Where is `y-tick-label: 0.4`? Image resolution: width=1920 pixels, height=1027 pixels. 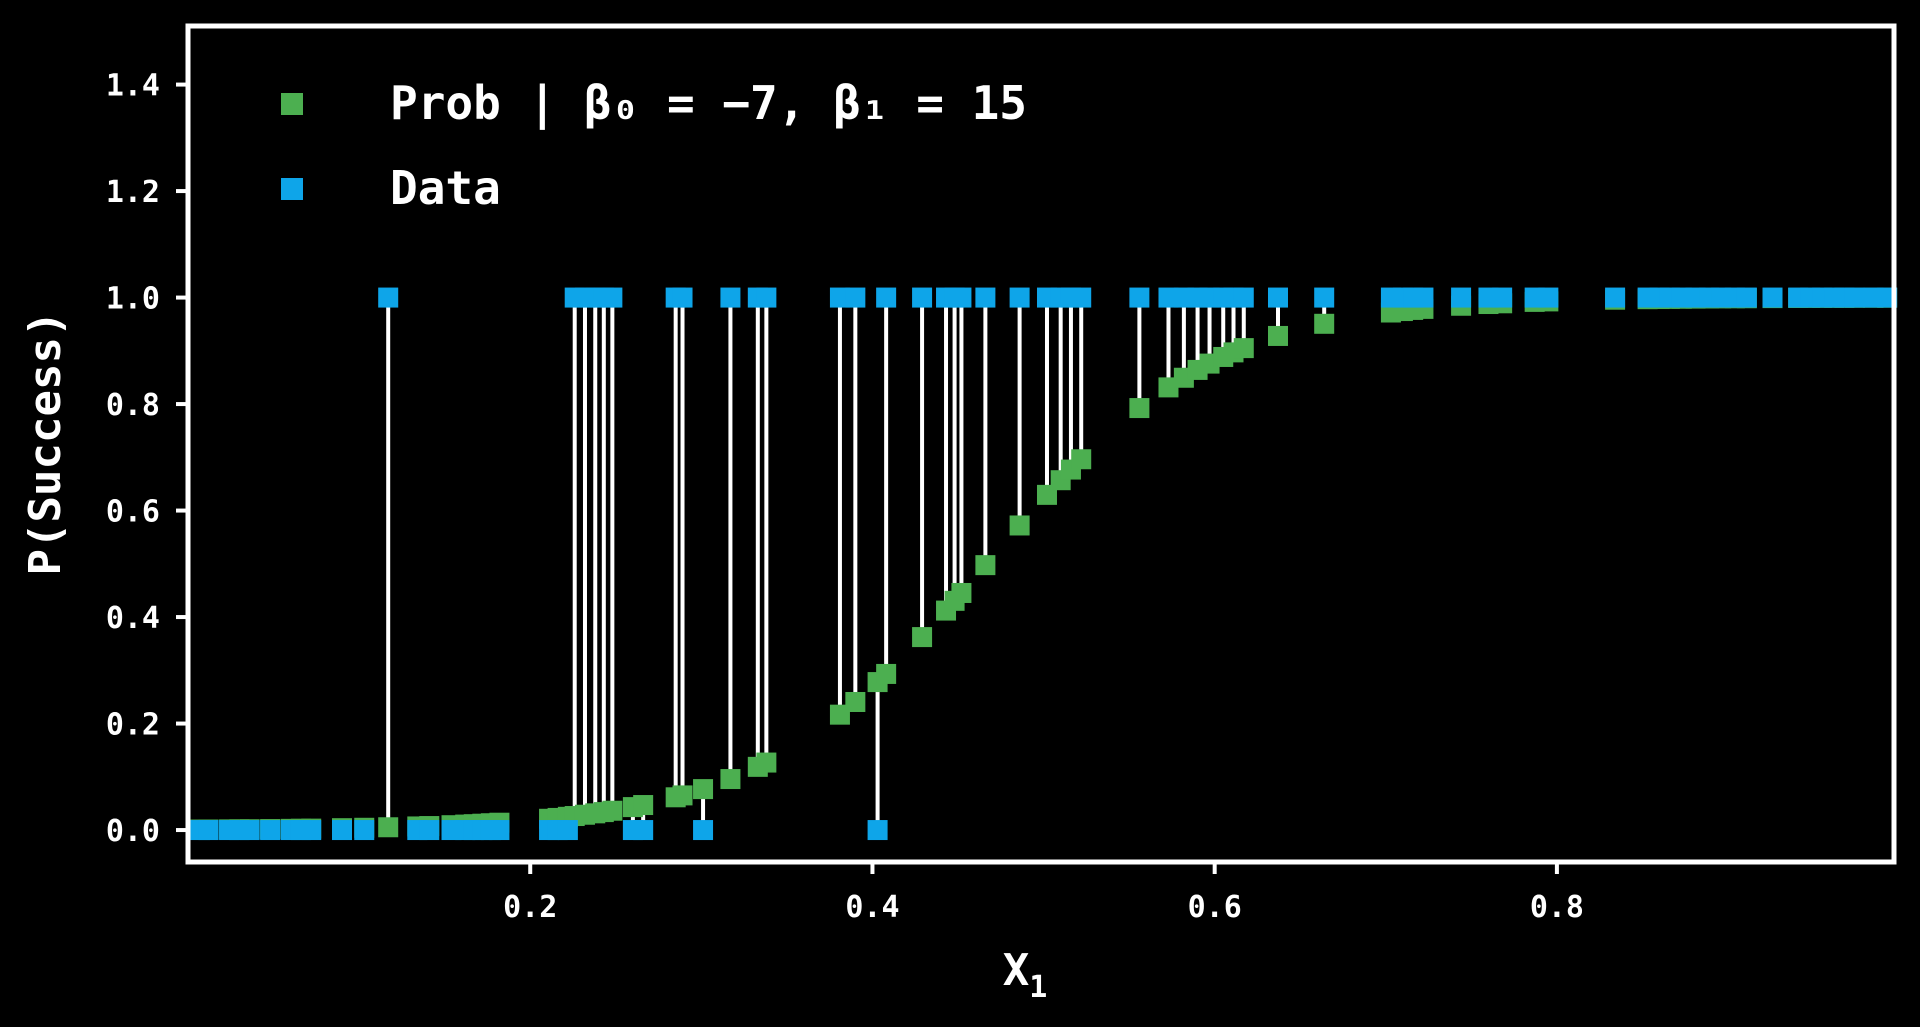 y-tick-label: 0.4 is located at coordinates (133, 618).